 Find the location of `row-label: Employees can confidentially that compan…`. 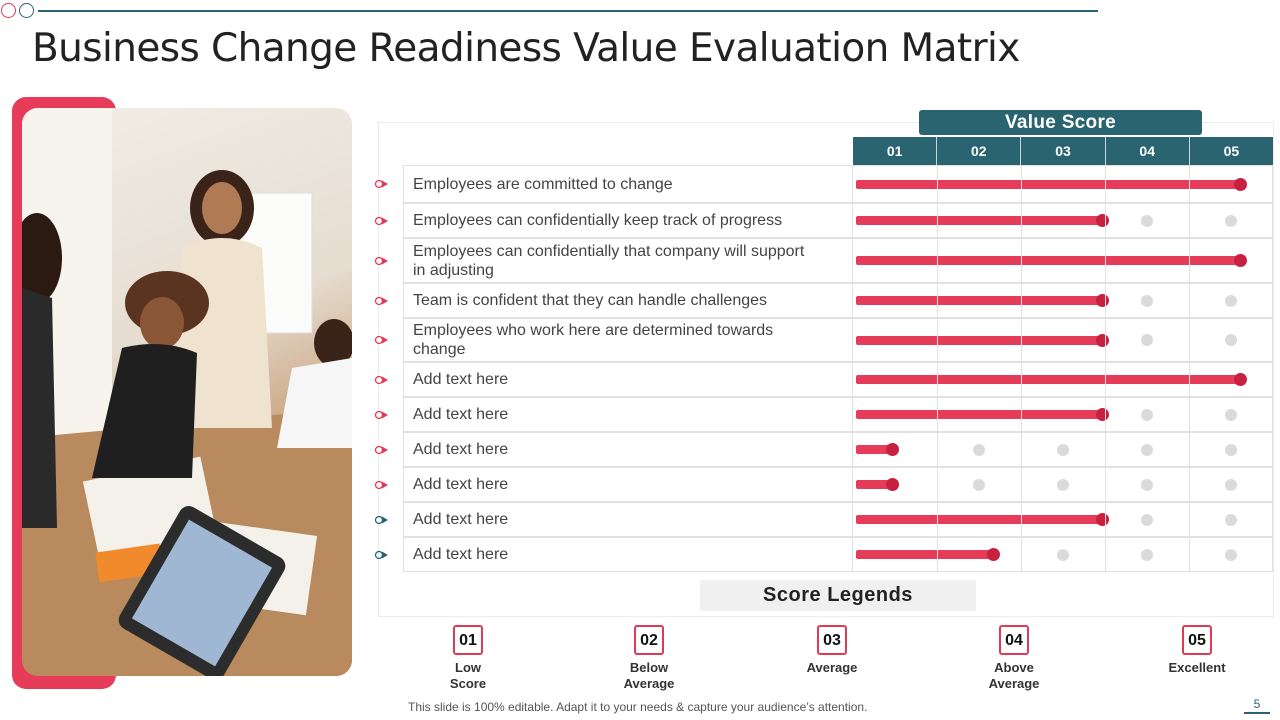

row-label: Employees can confidentially that compan… is located at coordinates (628, 260).